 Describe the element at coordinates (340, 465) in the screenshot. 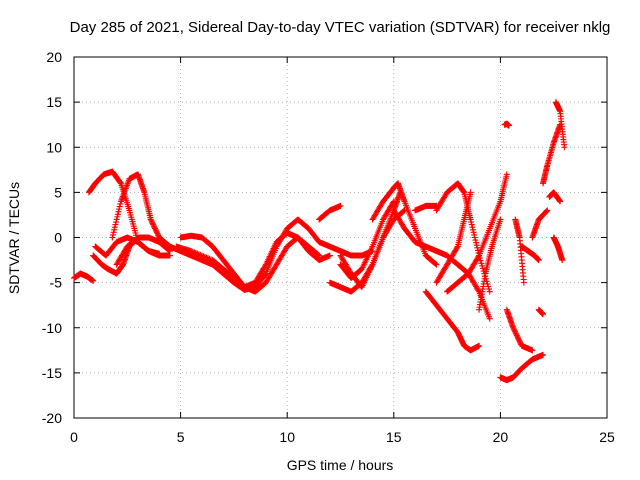

I see `x-axis-label: GPS time / hours` at that location.